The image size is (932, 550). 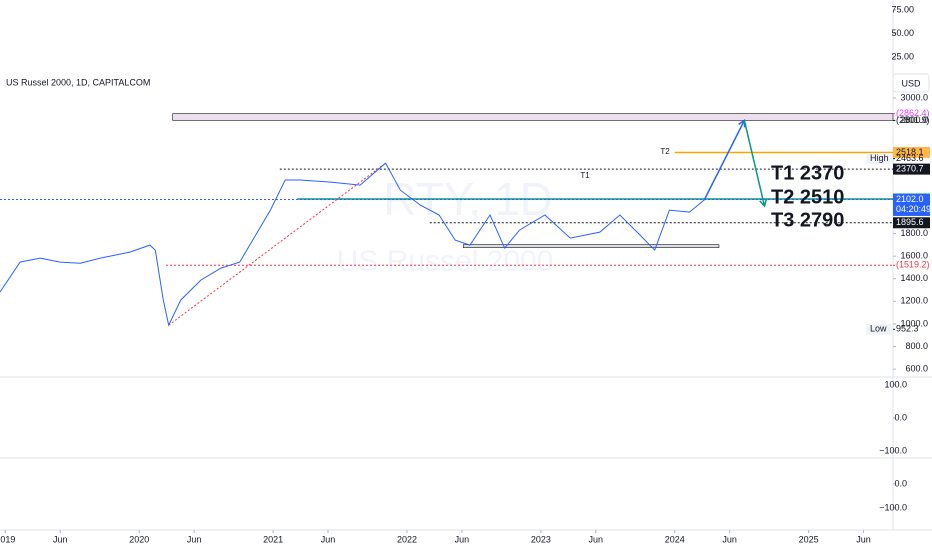 What do you see at coordinates (273, 539) in the screenshot?
I see `x-tick-label: 2021` at bounding box center [273, 539].